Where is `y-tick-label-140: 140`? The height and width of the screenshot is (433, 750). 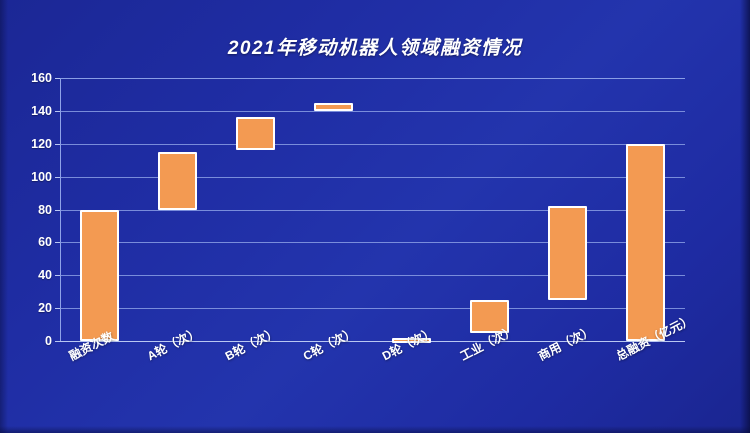 y-tick-label-140: 140 is located at coordinates (41, 110).